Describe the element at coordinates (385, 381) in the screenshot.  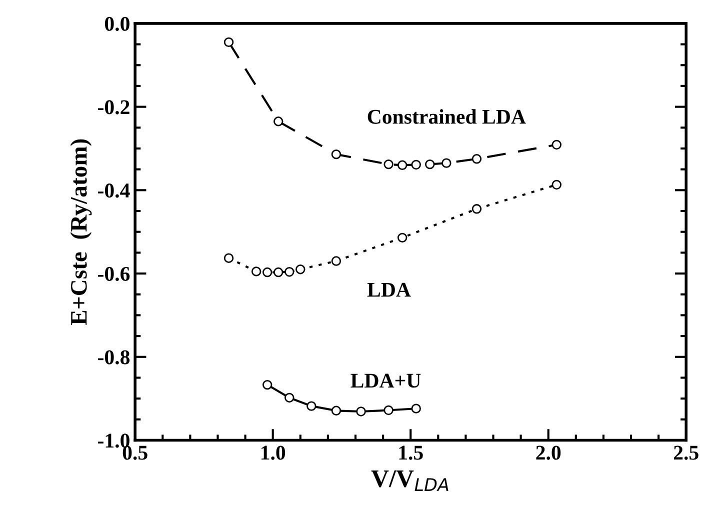
I see `series-label: LDA+U` at that location.